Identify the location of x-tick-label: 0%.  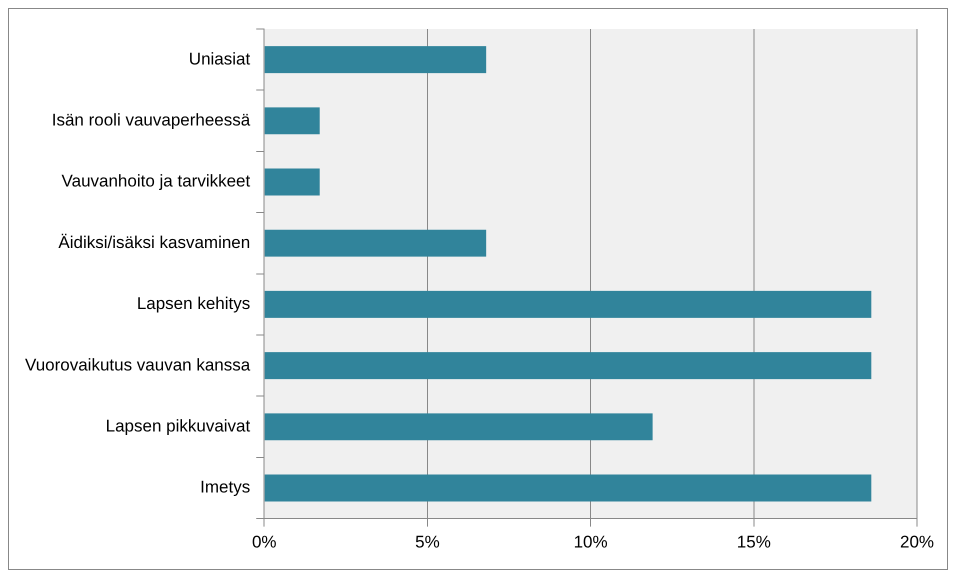
(264, 542).